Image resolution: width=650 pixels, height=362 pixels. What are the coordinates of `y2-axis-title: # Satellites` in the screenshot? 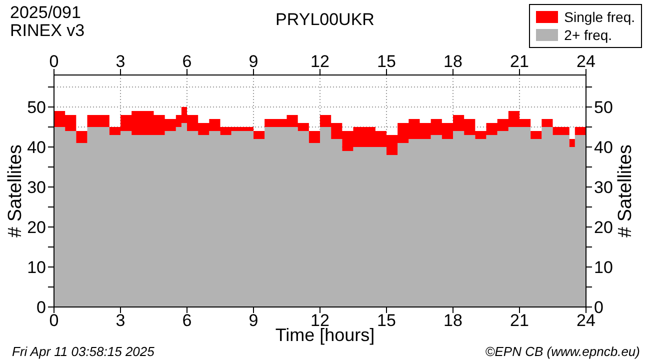 It's located at (626, 191).